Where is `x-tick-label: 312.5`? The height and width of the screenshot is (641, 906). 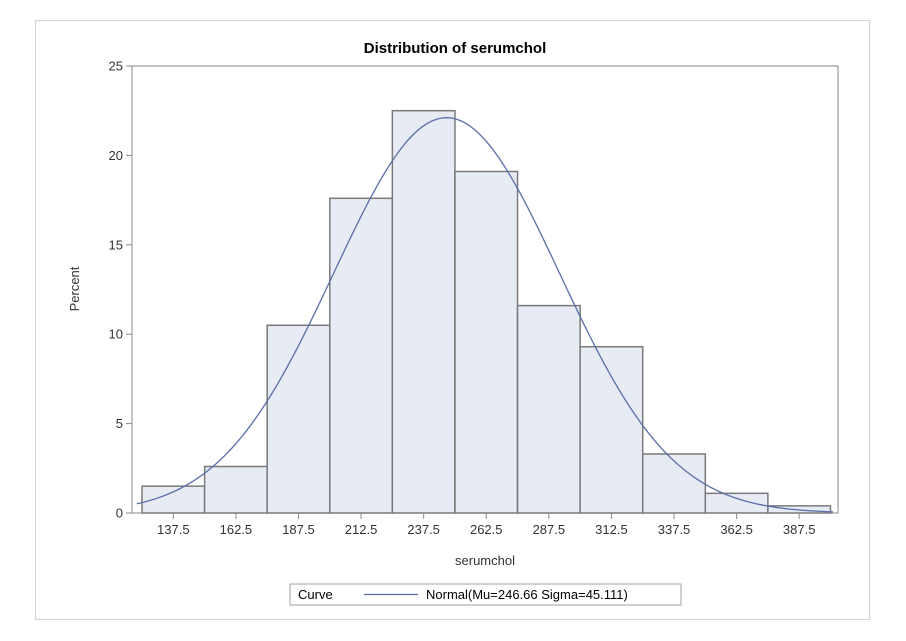
x-tick-label: 312.5 is located at coordinates (611, 529).